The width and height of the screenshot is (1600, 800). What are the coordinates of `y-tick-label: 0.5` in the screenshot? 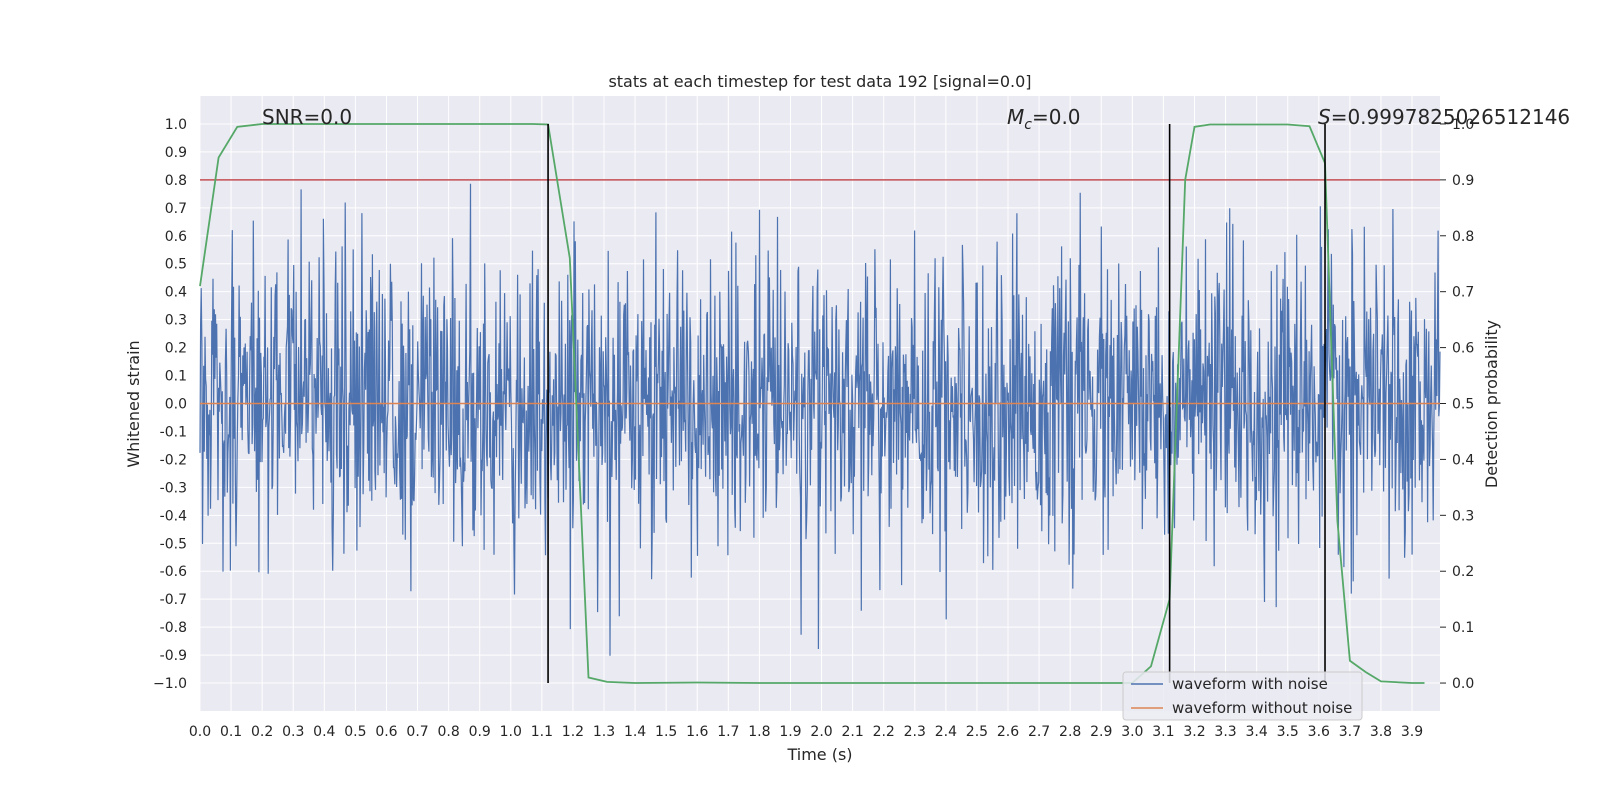 It's located at (176, 265).